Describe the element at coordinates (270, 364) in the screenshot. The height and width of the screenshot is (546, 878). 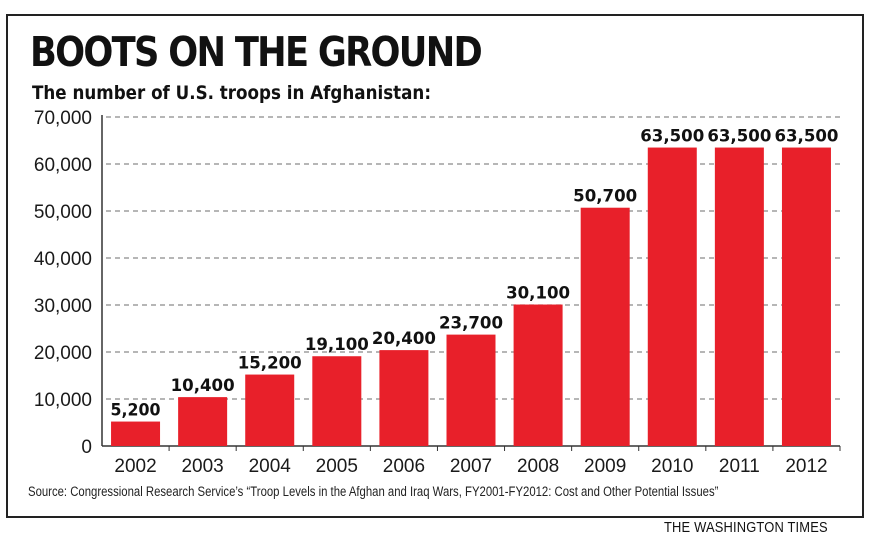
I see `bar-value-label: 15,200` at that location.